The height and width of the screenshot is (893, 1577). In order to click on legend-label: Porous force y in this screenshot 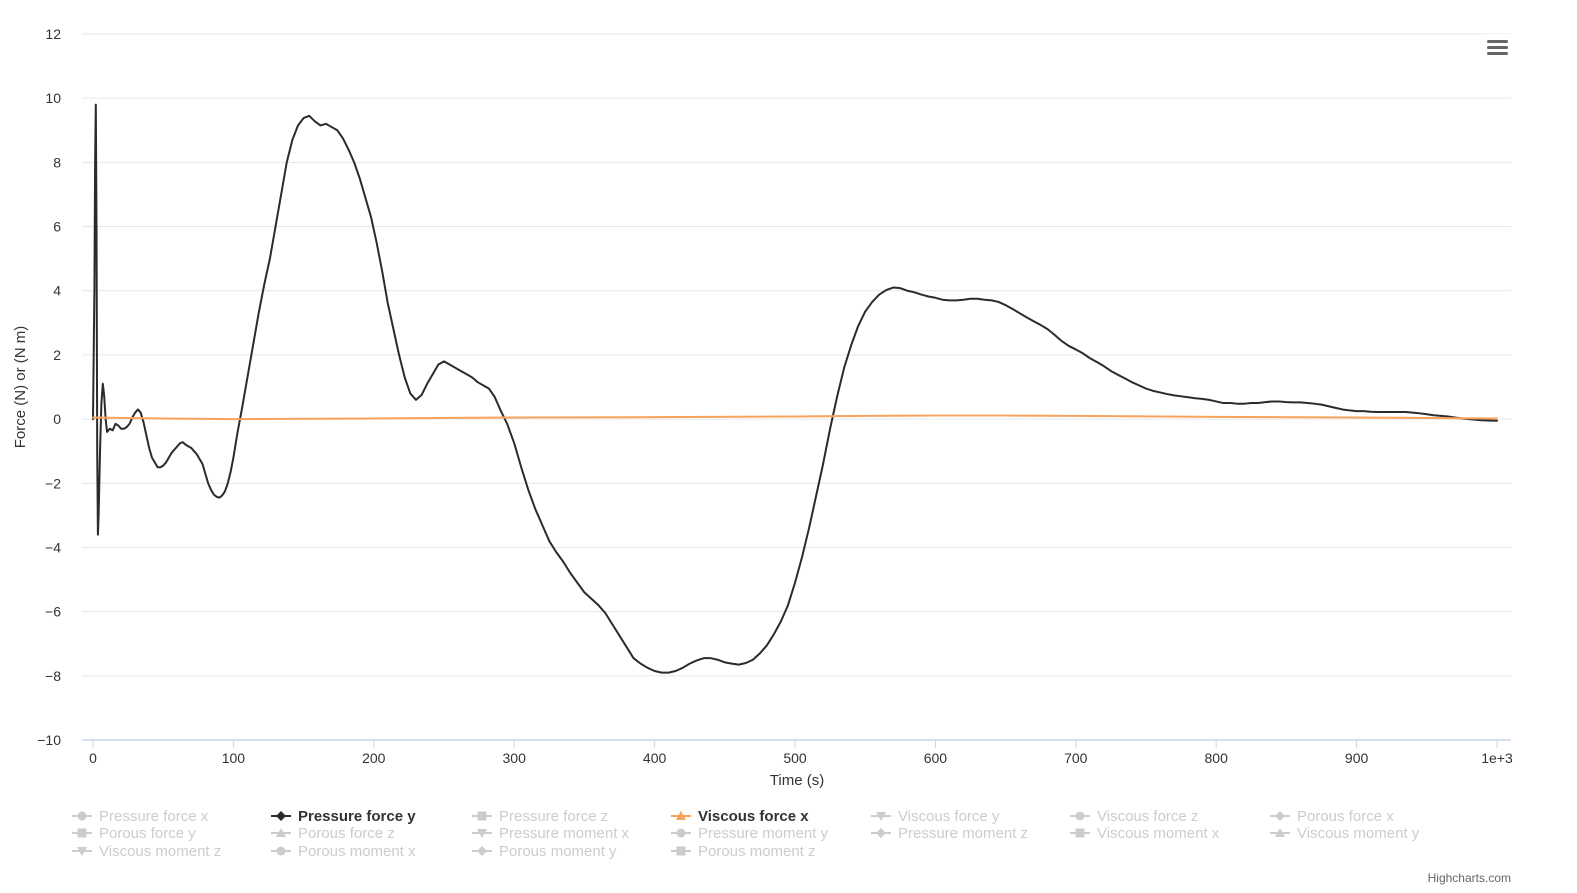, I will do `click(147, 833)`.